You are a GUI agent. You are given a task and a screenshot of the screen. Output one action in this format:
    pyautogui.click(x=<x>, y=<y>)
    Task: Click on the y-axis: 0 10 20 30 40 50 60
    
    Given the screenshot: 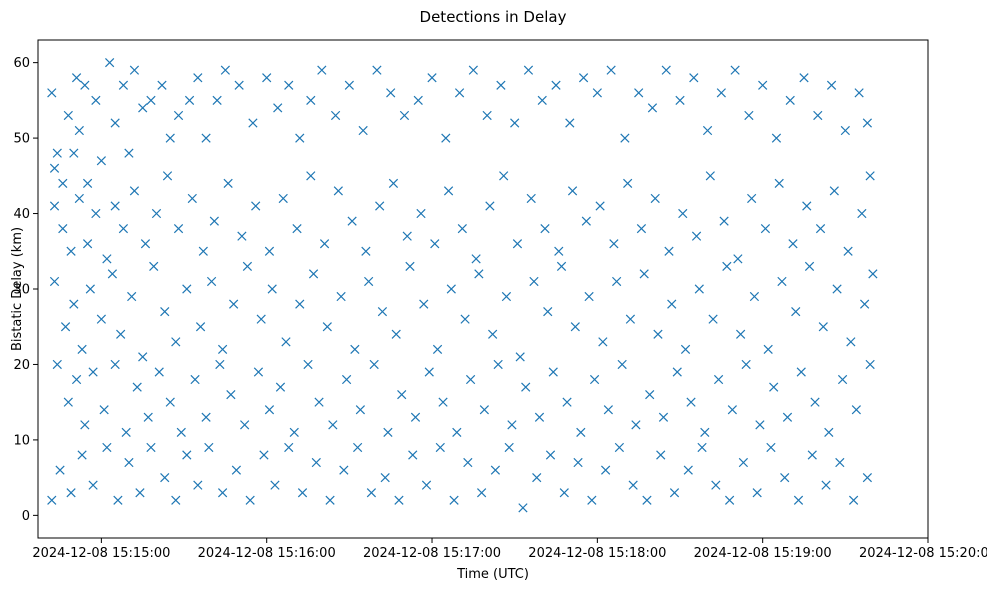 What is the action you would take?
    pyautogui.click(x=25, y=290)
    